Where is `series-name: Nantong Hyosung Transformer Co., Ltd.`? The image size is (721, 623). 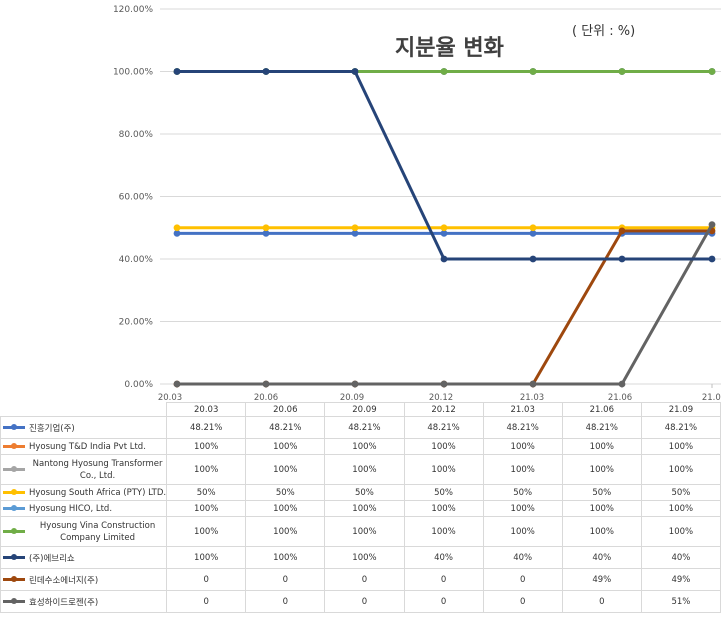
series-name: Nantong Hyosung Transformer Co., Ltd. is located at coordinates (97, 469).